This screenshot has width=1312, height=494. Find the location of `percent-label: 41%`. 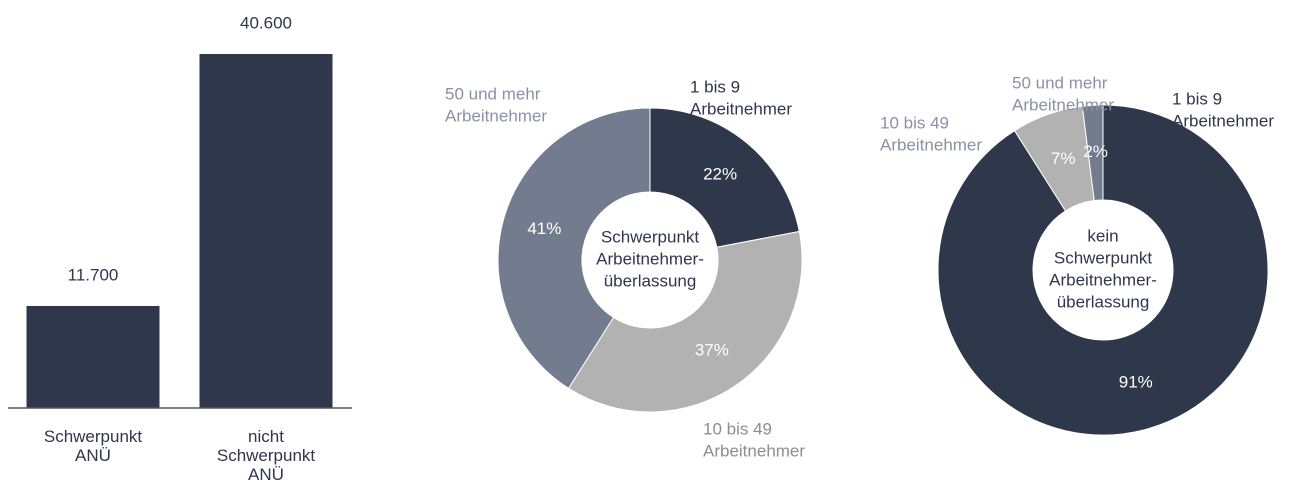

percent-label: 41% is located at coordinates (544, 228).